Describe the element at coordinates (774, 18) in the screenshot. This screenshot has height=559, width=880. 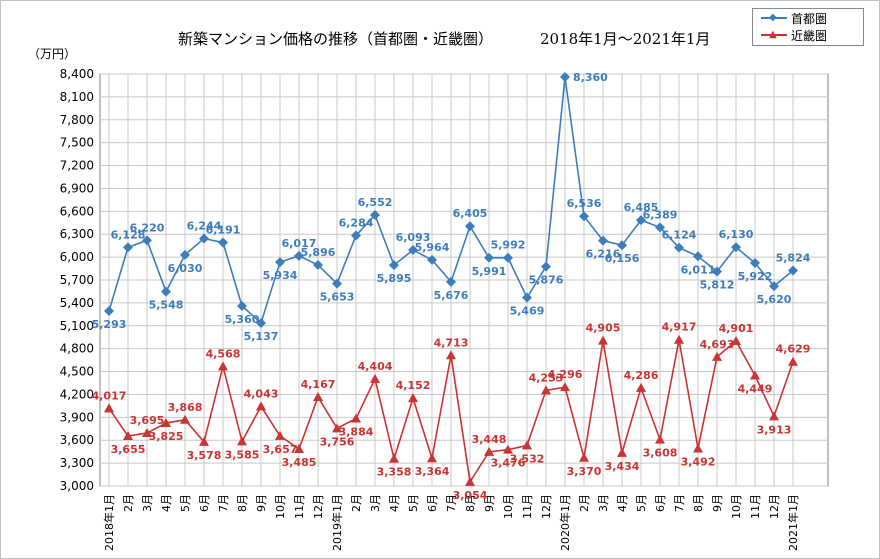
I see `legend-line-shutoken` at that location.